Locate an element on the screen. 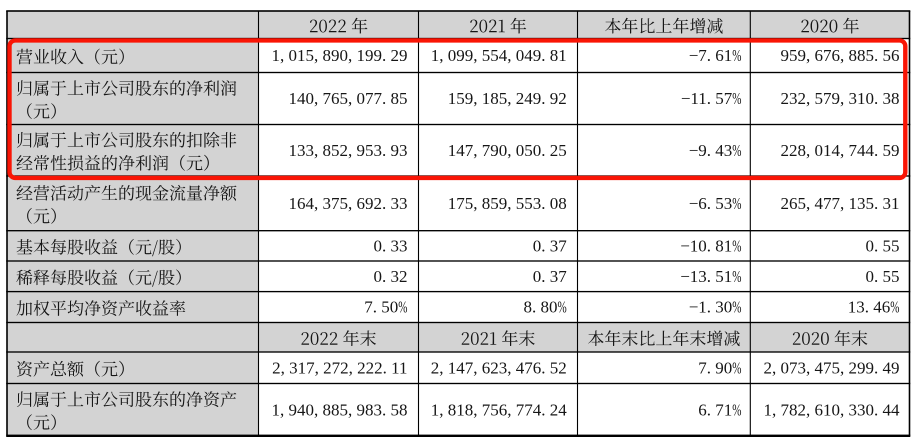 The height and width of the screenshot is (441, 920). svg-text: 147, 790, 050. 25 is located at coordinates (507, 150).